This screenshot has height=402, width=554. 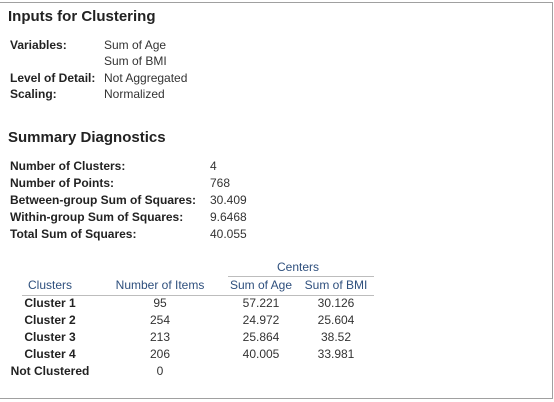 What do you see at coordinates (50, 337) in the screenshot?
I see `row-label: Cluster 3` at bounding box center [50, 337].